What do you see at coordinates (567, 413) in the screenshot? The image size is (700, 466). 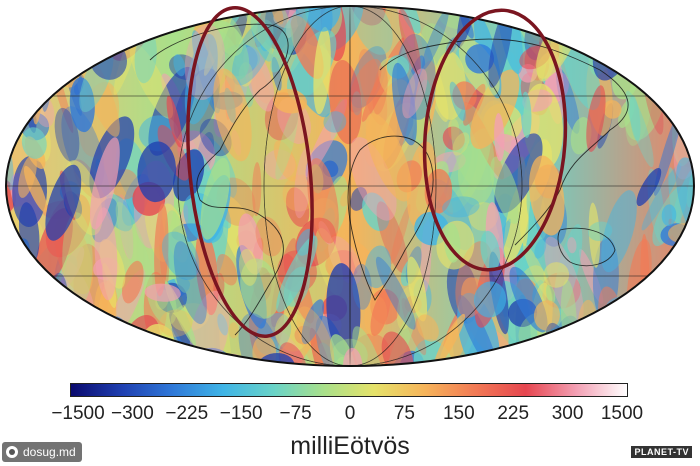 I see `colorbar-tick-label: 300` at bounding box center [567, 413].